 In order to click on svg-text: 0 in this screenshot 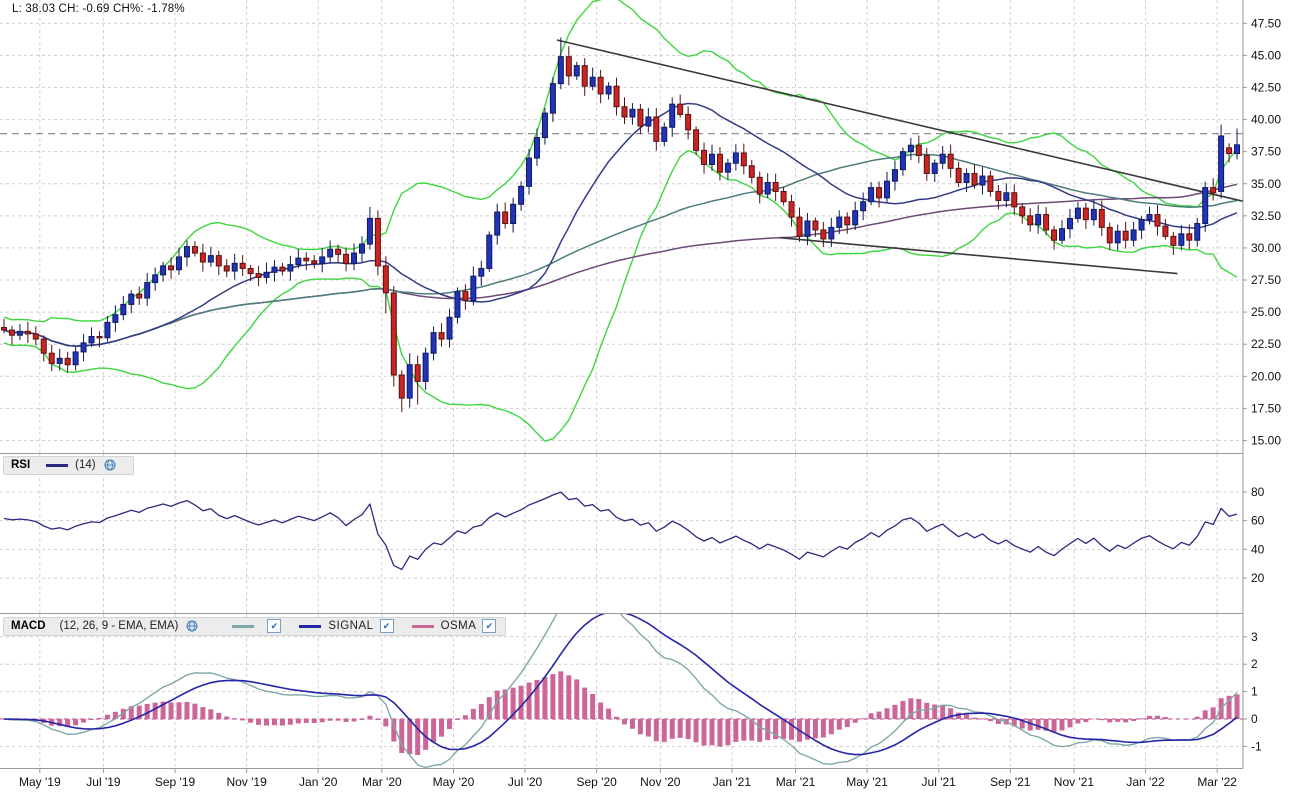, I will do `click(1254, 719)`.